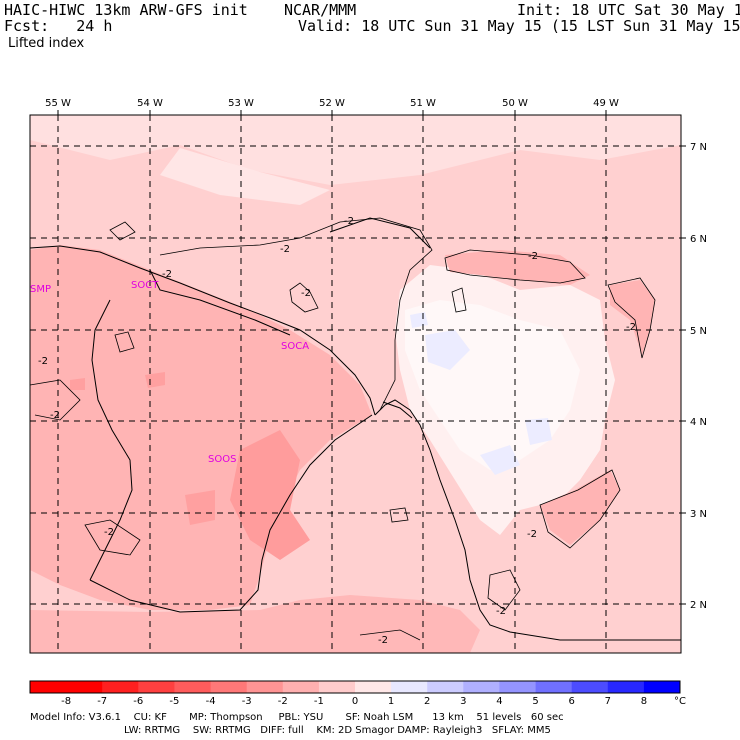  Describe the element at coordinates (255, 624) in the screenshot. I see `dark-region-south` at that location.